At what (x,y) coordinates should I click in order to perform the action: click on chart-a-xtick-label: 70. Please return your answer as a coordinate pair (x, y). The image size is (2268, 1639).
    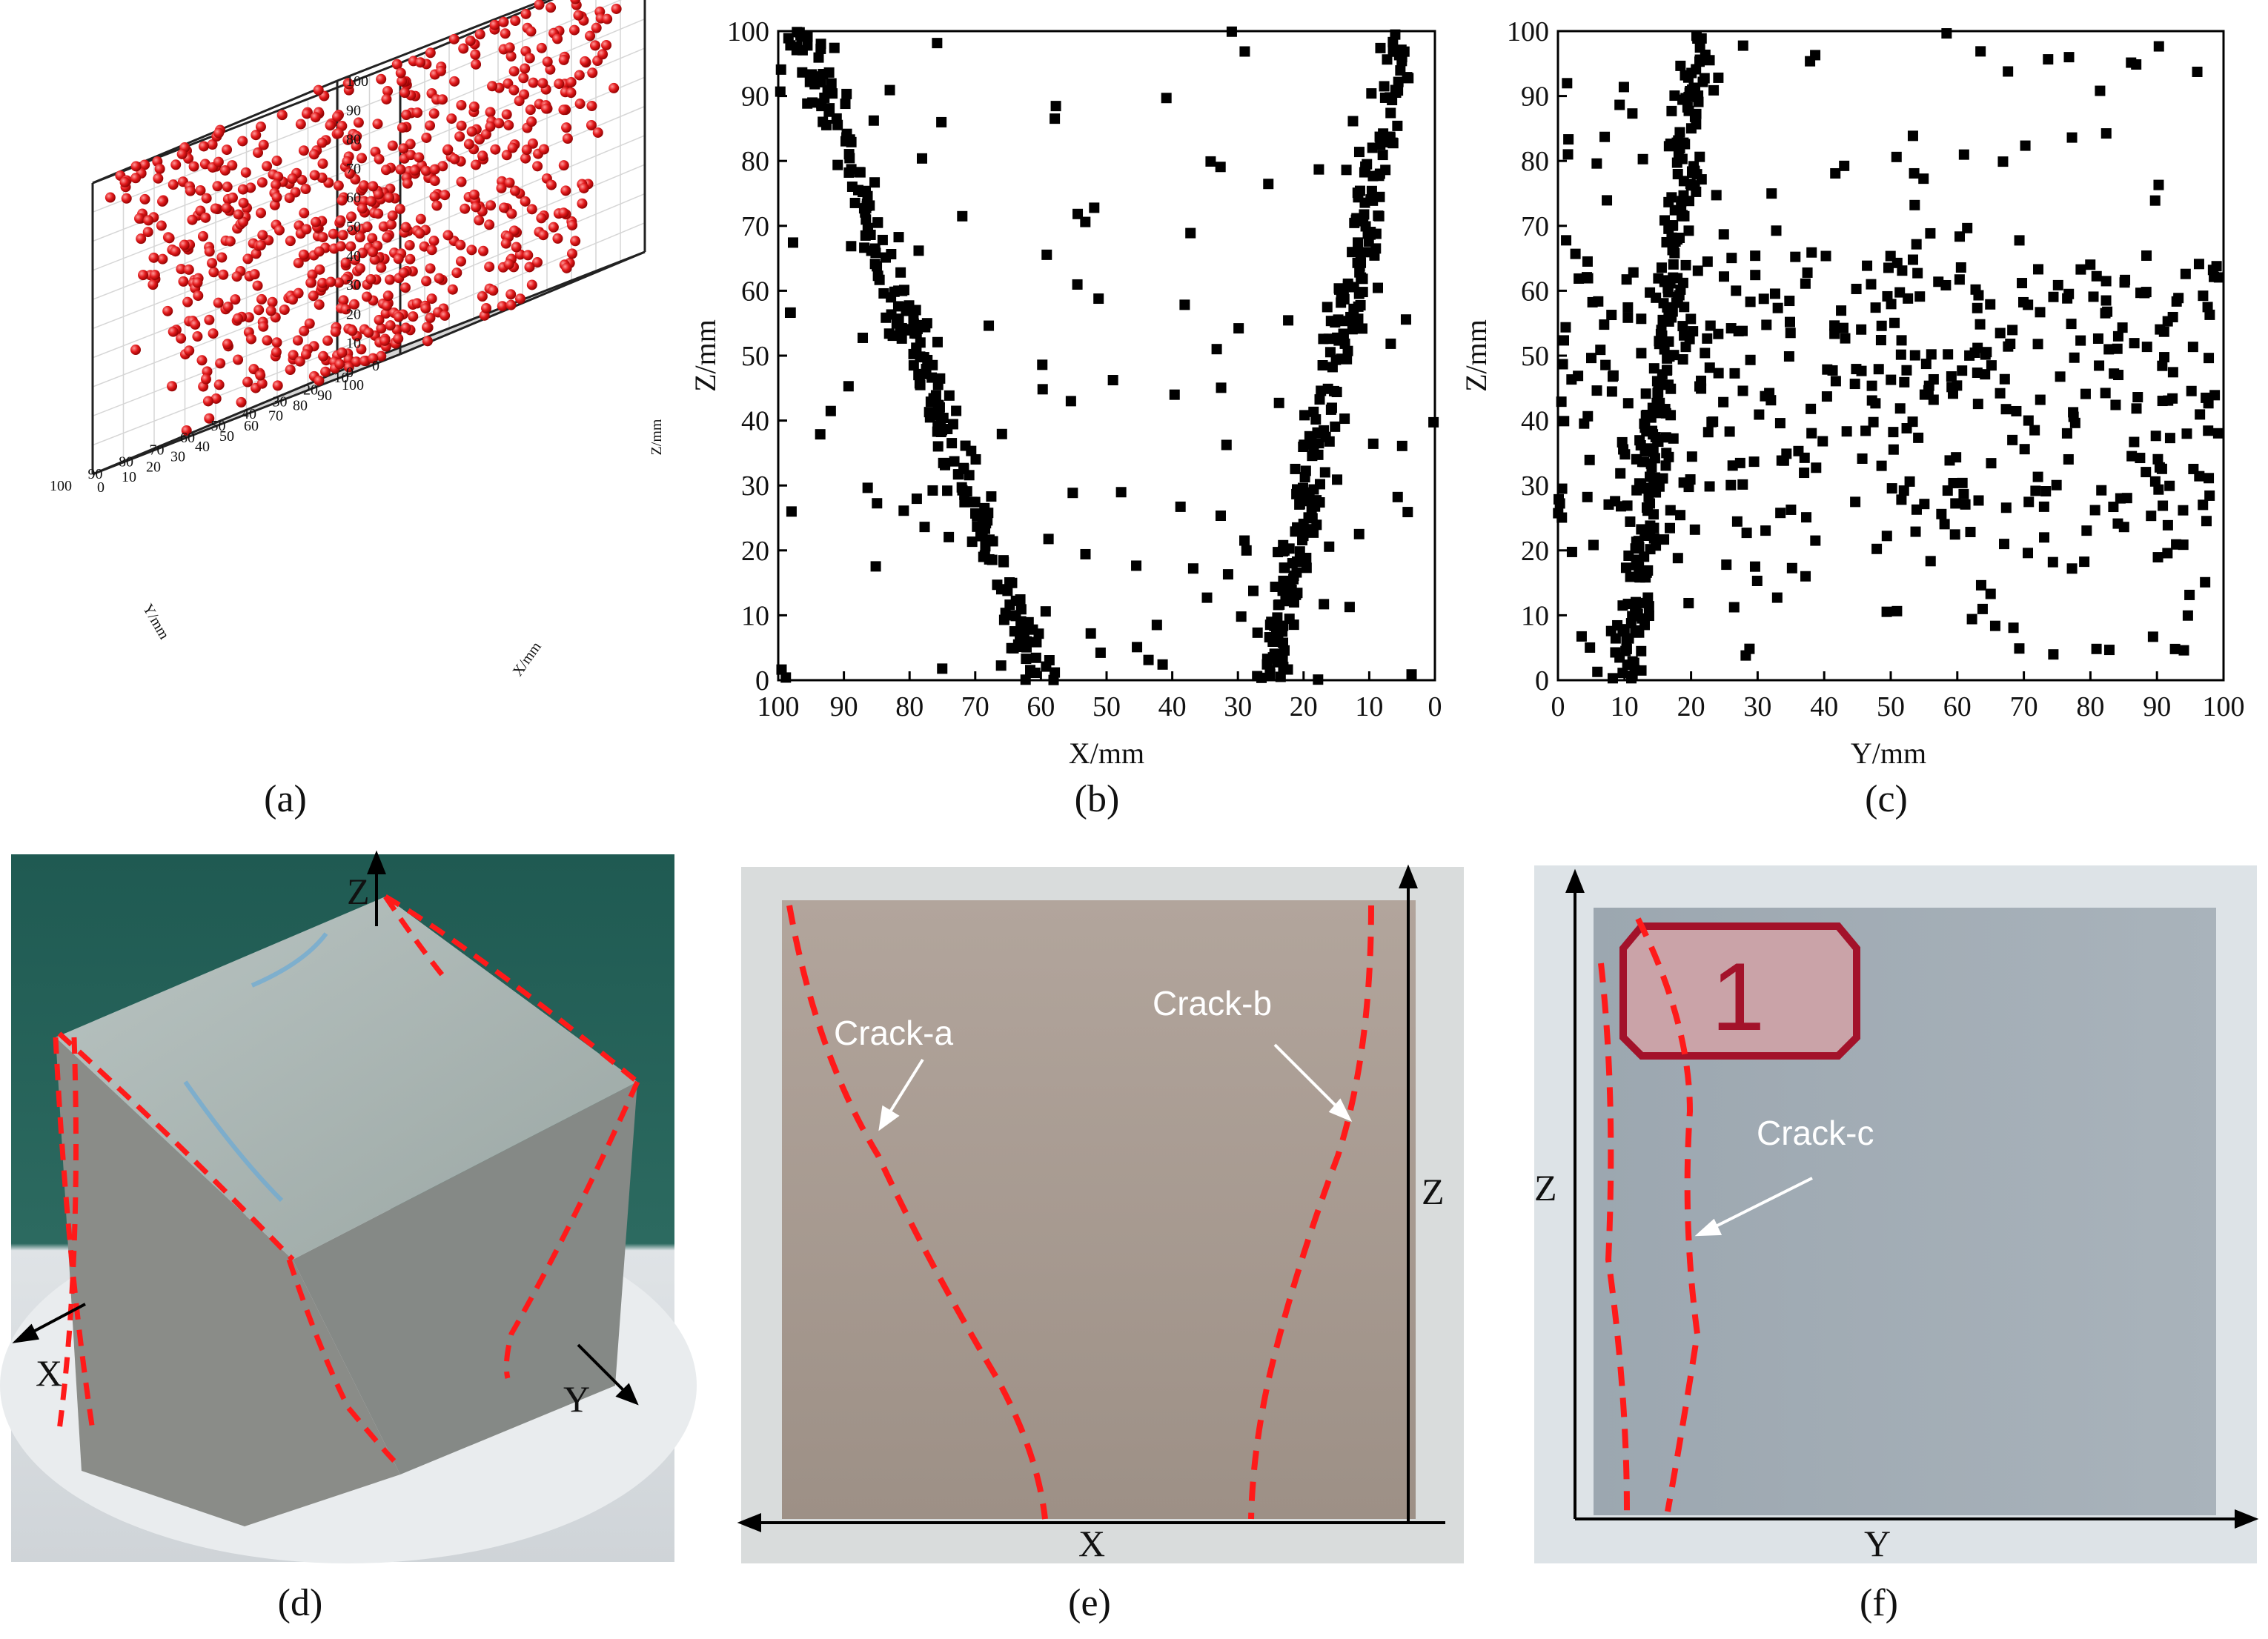
    Looking at the image, I should click on (158, 450).